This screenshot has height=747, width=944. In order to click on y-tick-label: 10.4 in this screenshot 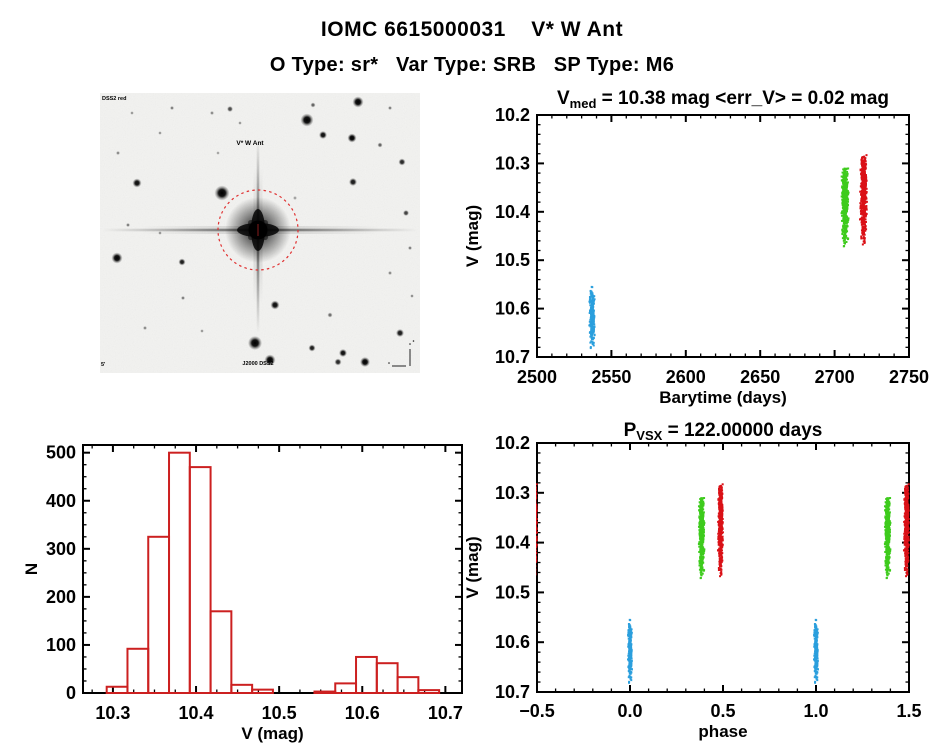, I will do `click(512, 543)`.